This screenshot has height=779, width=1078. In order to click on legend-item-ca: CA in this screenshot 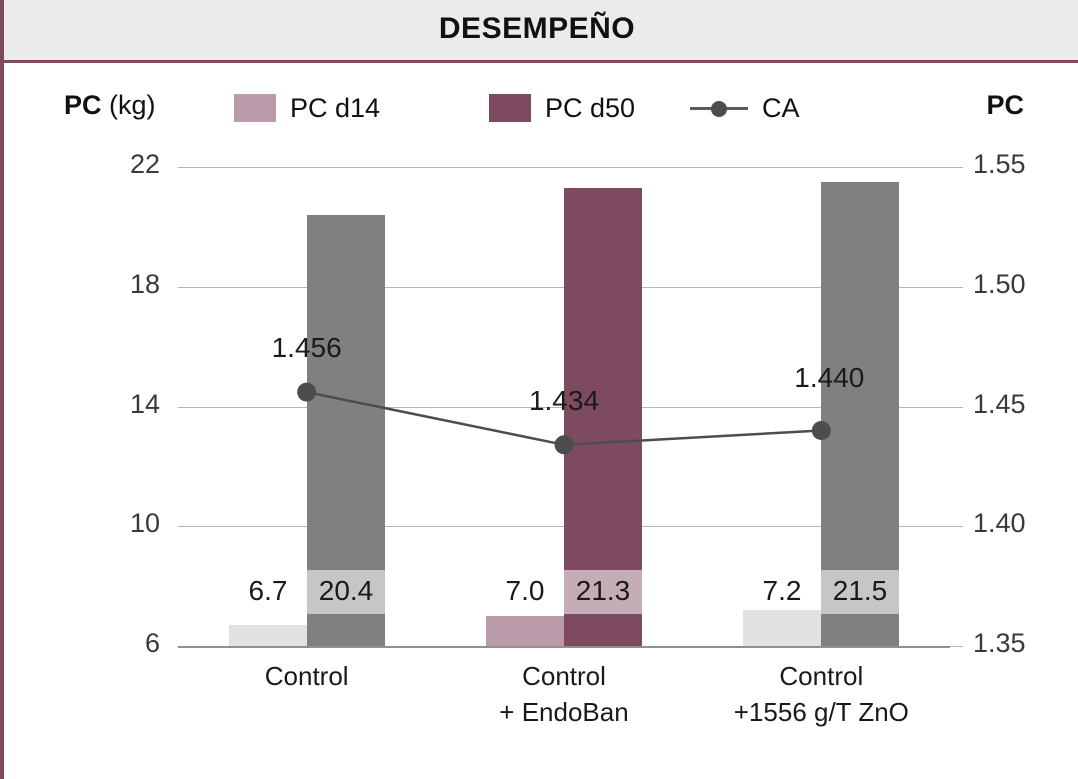, I will do `click(745, 108)`.